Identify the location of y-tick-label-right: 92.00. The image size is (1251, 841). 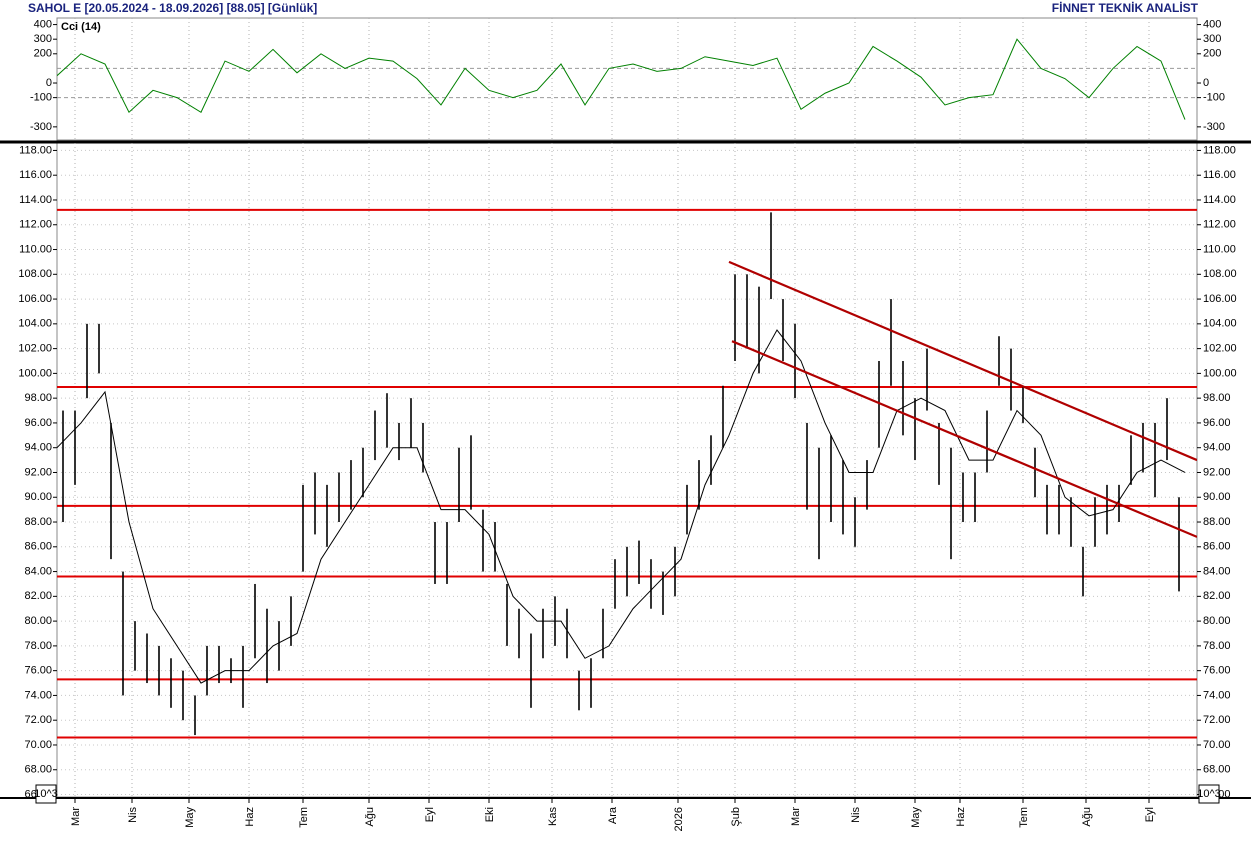
(1217, 472).